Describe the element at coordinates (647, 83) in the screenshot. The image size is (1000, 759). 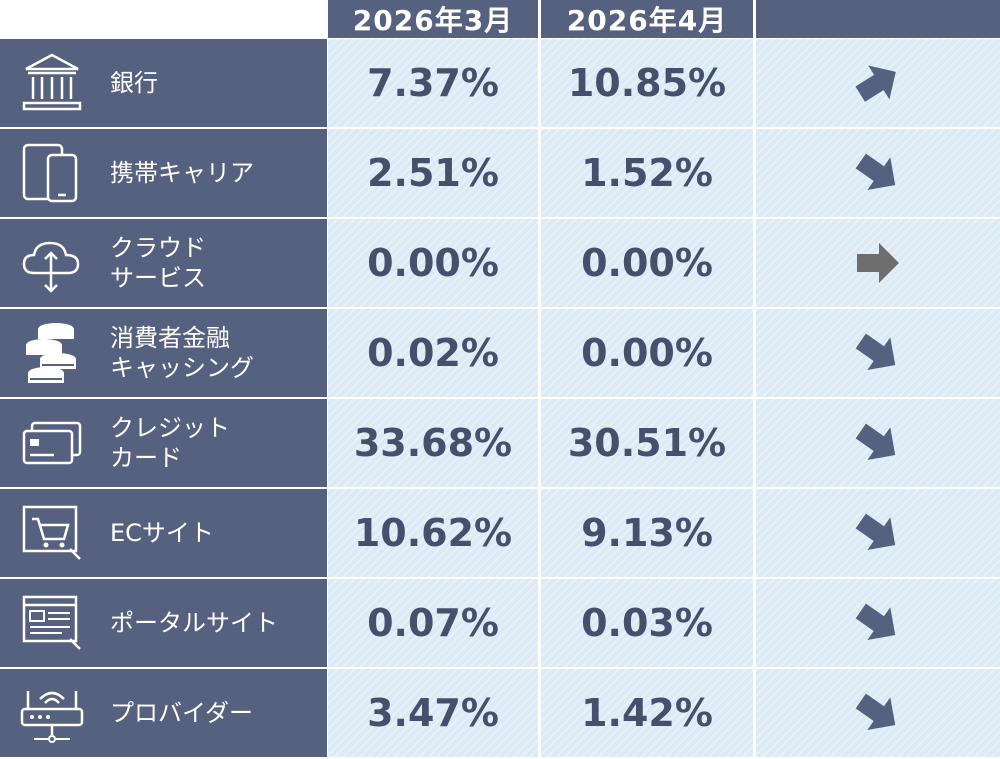
I see `value-april: 10.85%` at that location.